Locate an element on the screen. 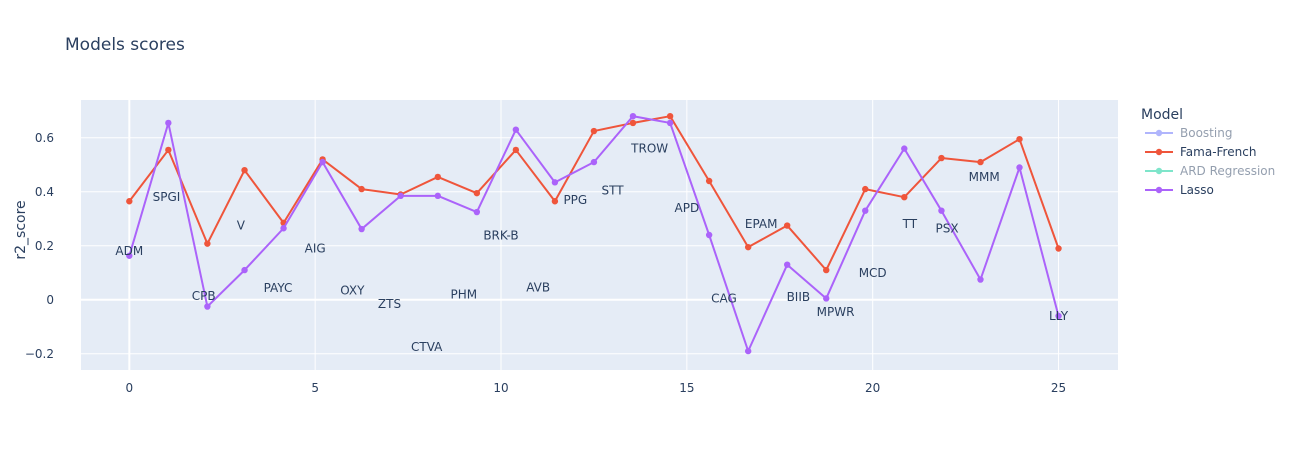  point-annotation: V is located at coordinates (241, 226).